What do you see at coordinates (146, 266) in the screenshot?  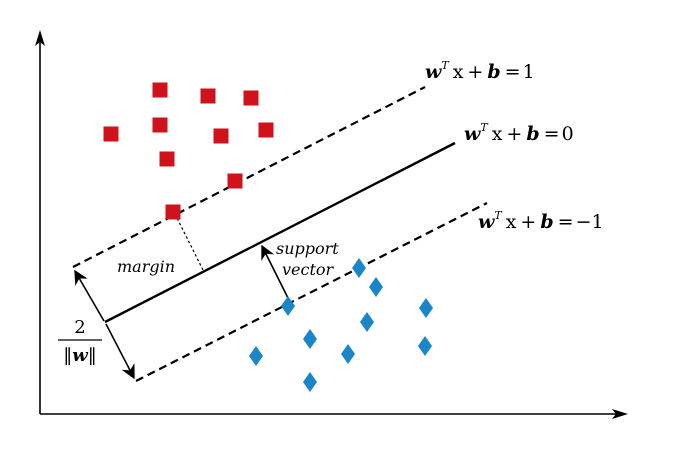 I see `margin-label: margin` at bounding box center [146, 266].